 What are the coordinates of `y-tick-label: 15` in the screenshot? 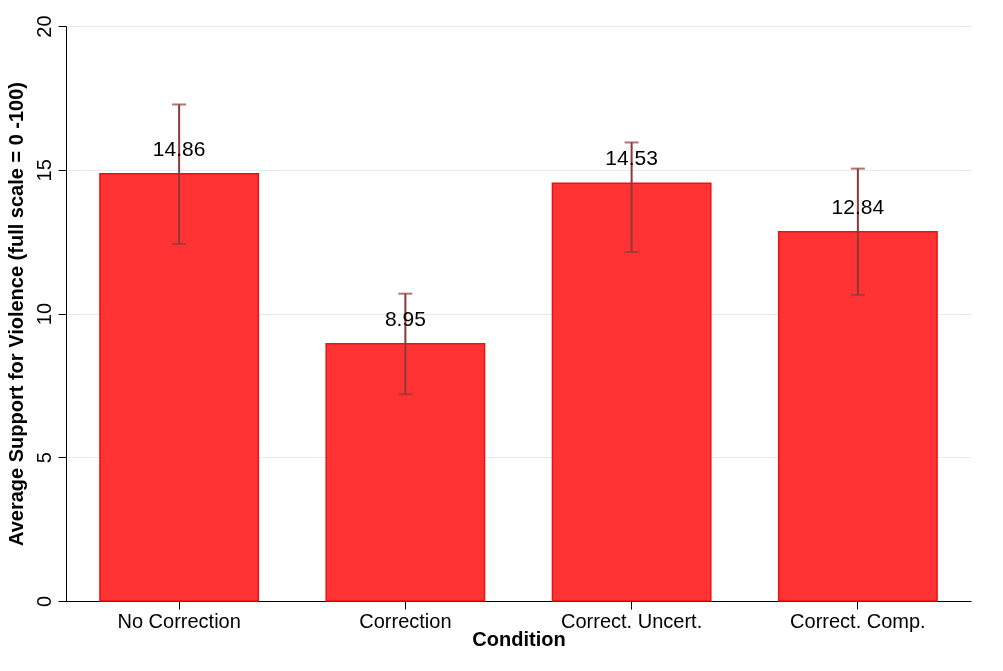 It's located at (43, 170).